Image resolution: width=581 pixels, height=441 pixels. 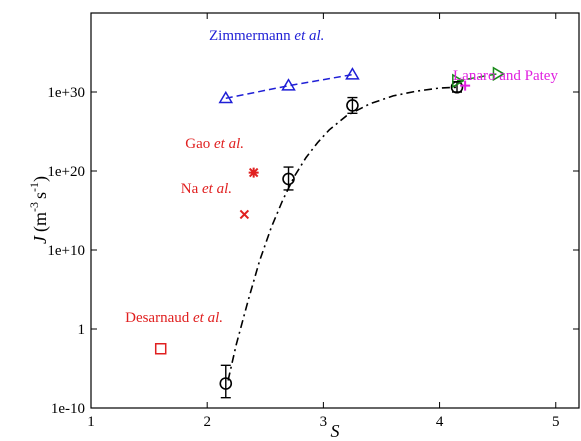 I want to click on series-label: Gao et al., so click(x=214, y=144).